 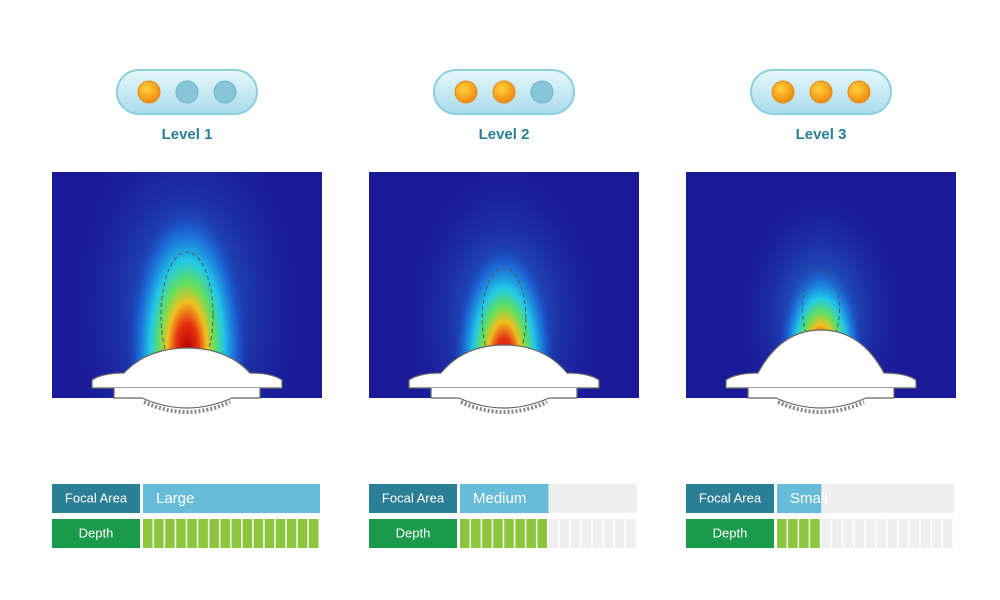 What do you see at coordinates (809, 498) in the screenshot?
I see `focal-value: Small` at bounding box center [809, 498].